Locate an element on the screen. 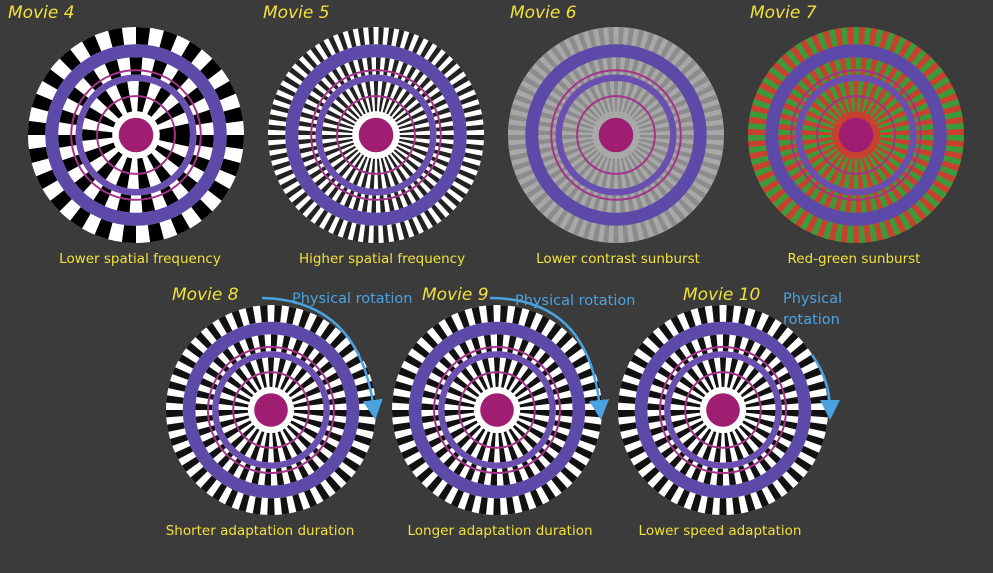 The height and width of the screenshot is (573, 993). purple-band is located at coordinates (271, 410).